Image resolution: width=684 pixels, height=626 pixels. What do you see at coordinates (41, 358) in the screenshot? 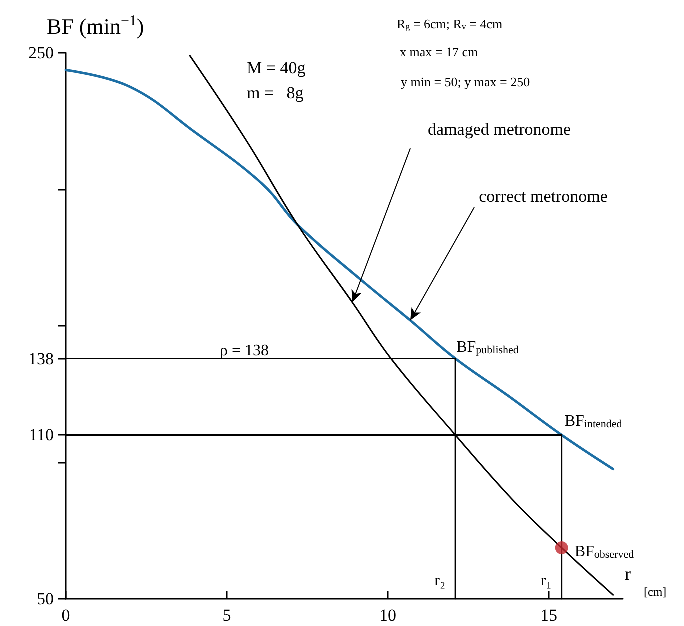
I see `y-tick-label: 138` at bounding box center [41, 358].